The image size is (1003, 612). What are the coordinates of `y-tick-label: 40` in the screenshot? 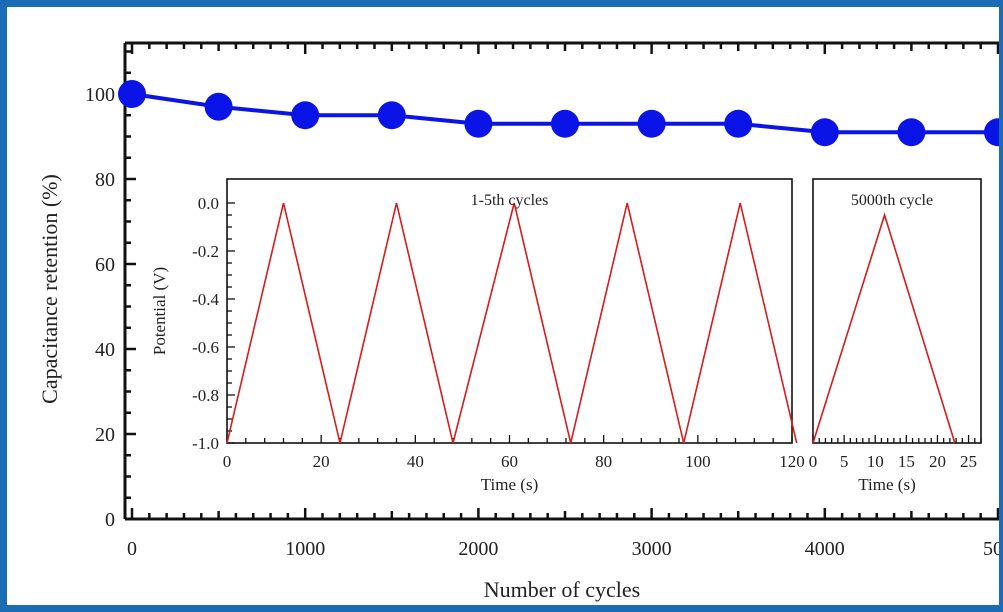 It's located at (105, 350).